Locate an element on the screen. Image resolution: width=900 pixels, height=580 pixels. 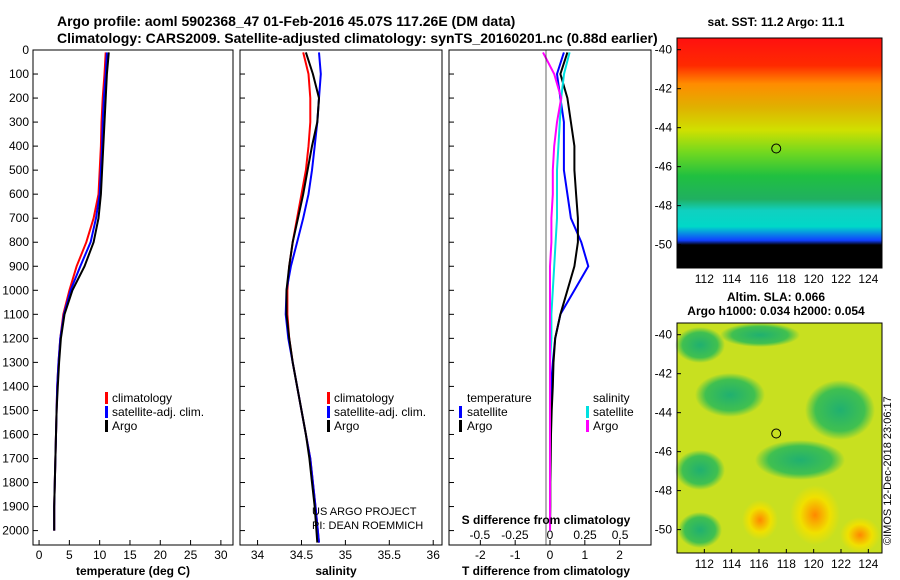
depth-tick-label: 1800 is located at coordinates (15, 483).